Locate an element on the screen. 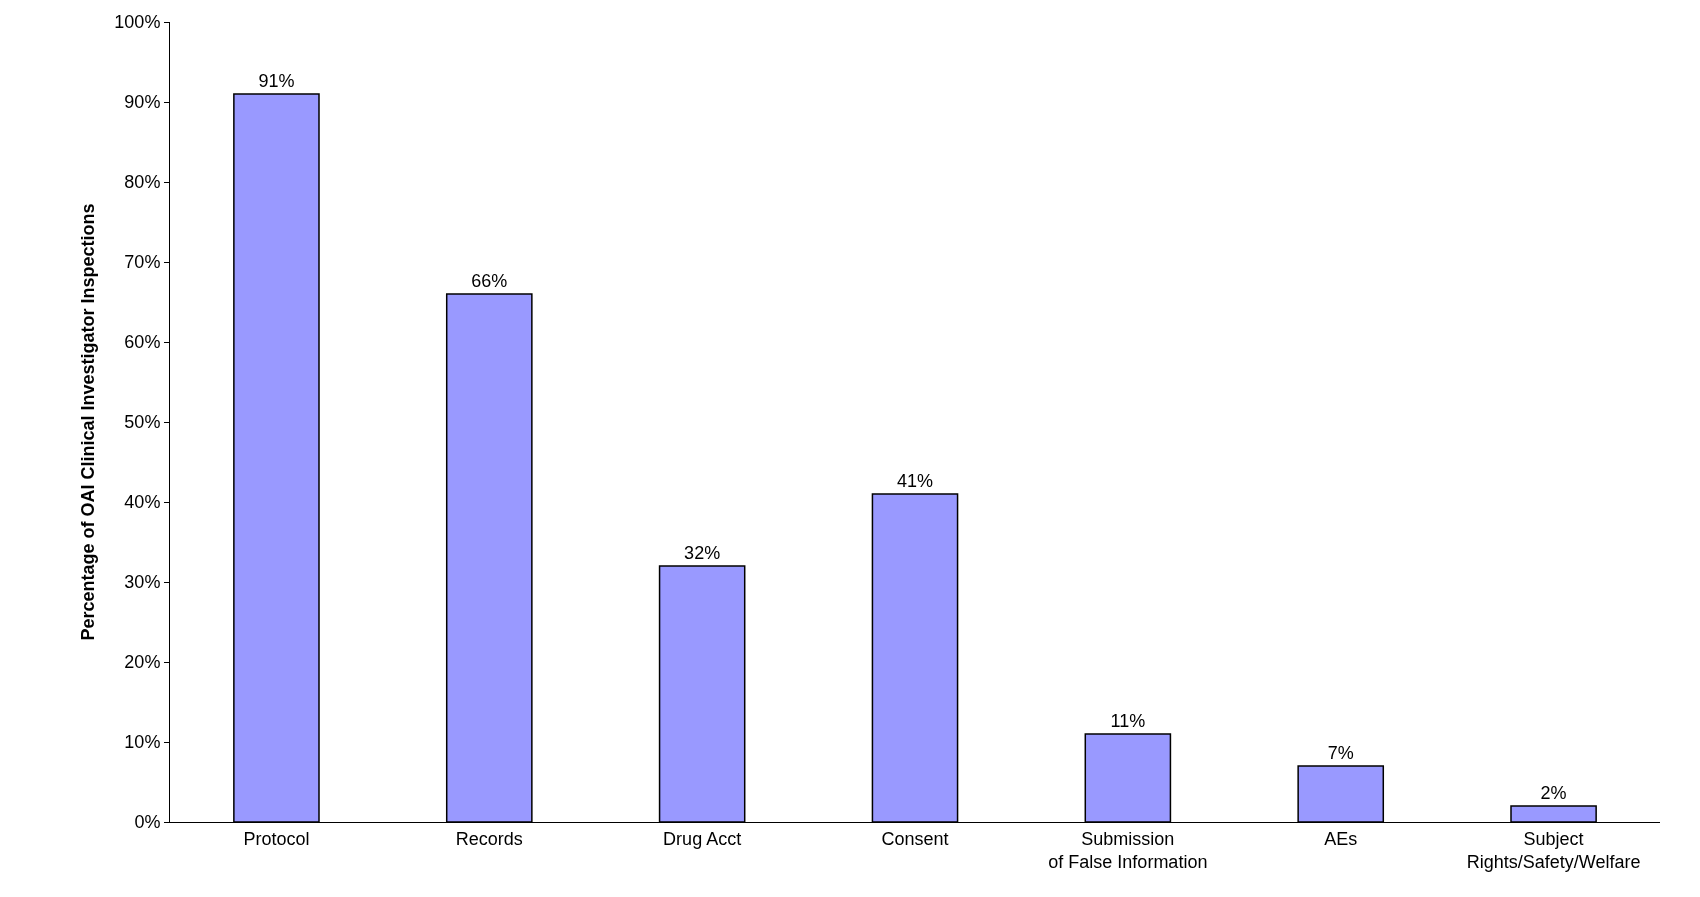  x-tick-label: Subject Rights/Safety/Welfare is located at coordinates (1553, 850).